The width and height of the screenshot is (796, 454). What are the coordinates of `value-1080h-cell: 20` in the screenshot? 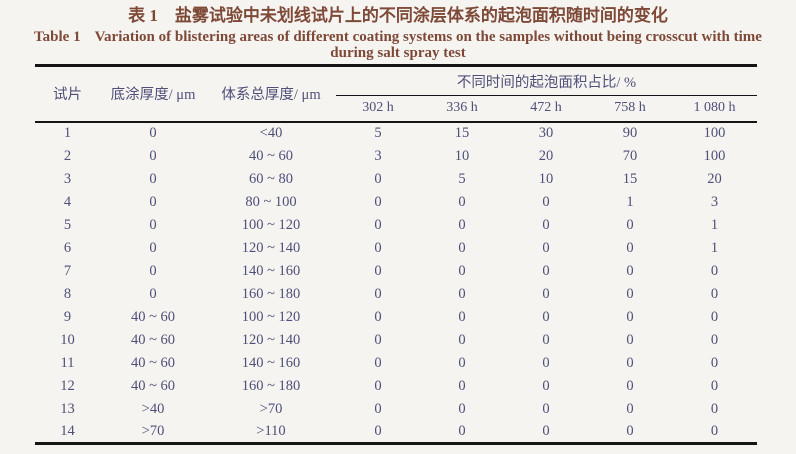 It's located at (714, 178).